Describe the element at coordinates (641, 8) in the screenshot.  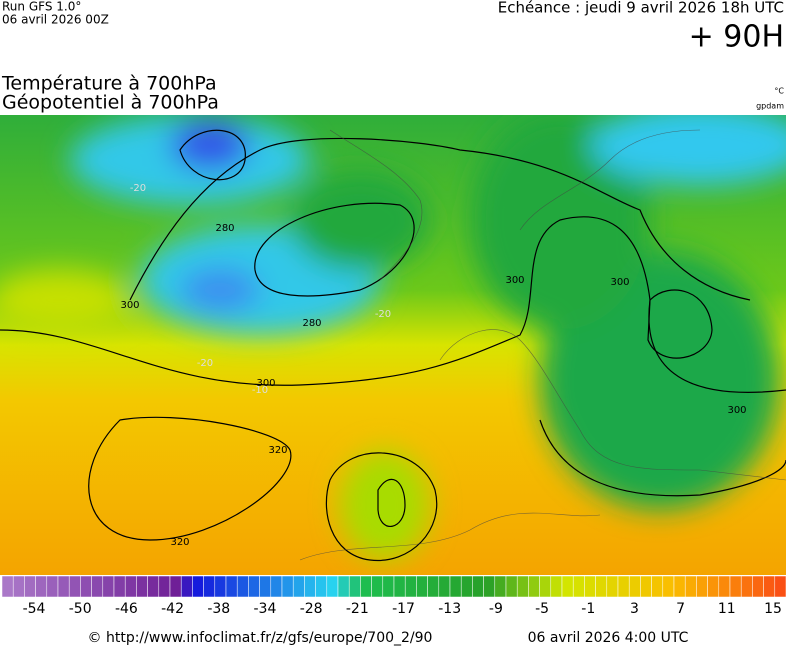
I see `echeance: Echéance : jeudi 9 avril 2026 18h UTC` at that location.